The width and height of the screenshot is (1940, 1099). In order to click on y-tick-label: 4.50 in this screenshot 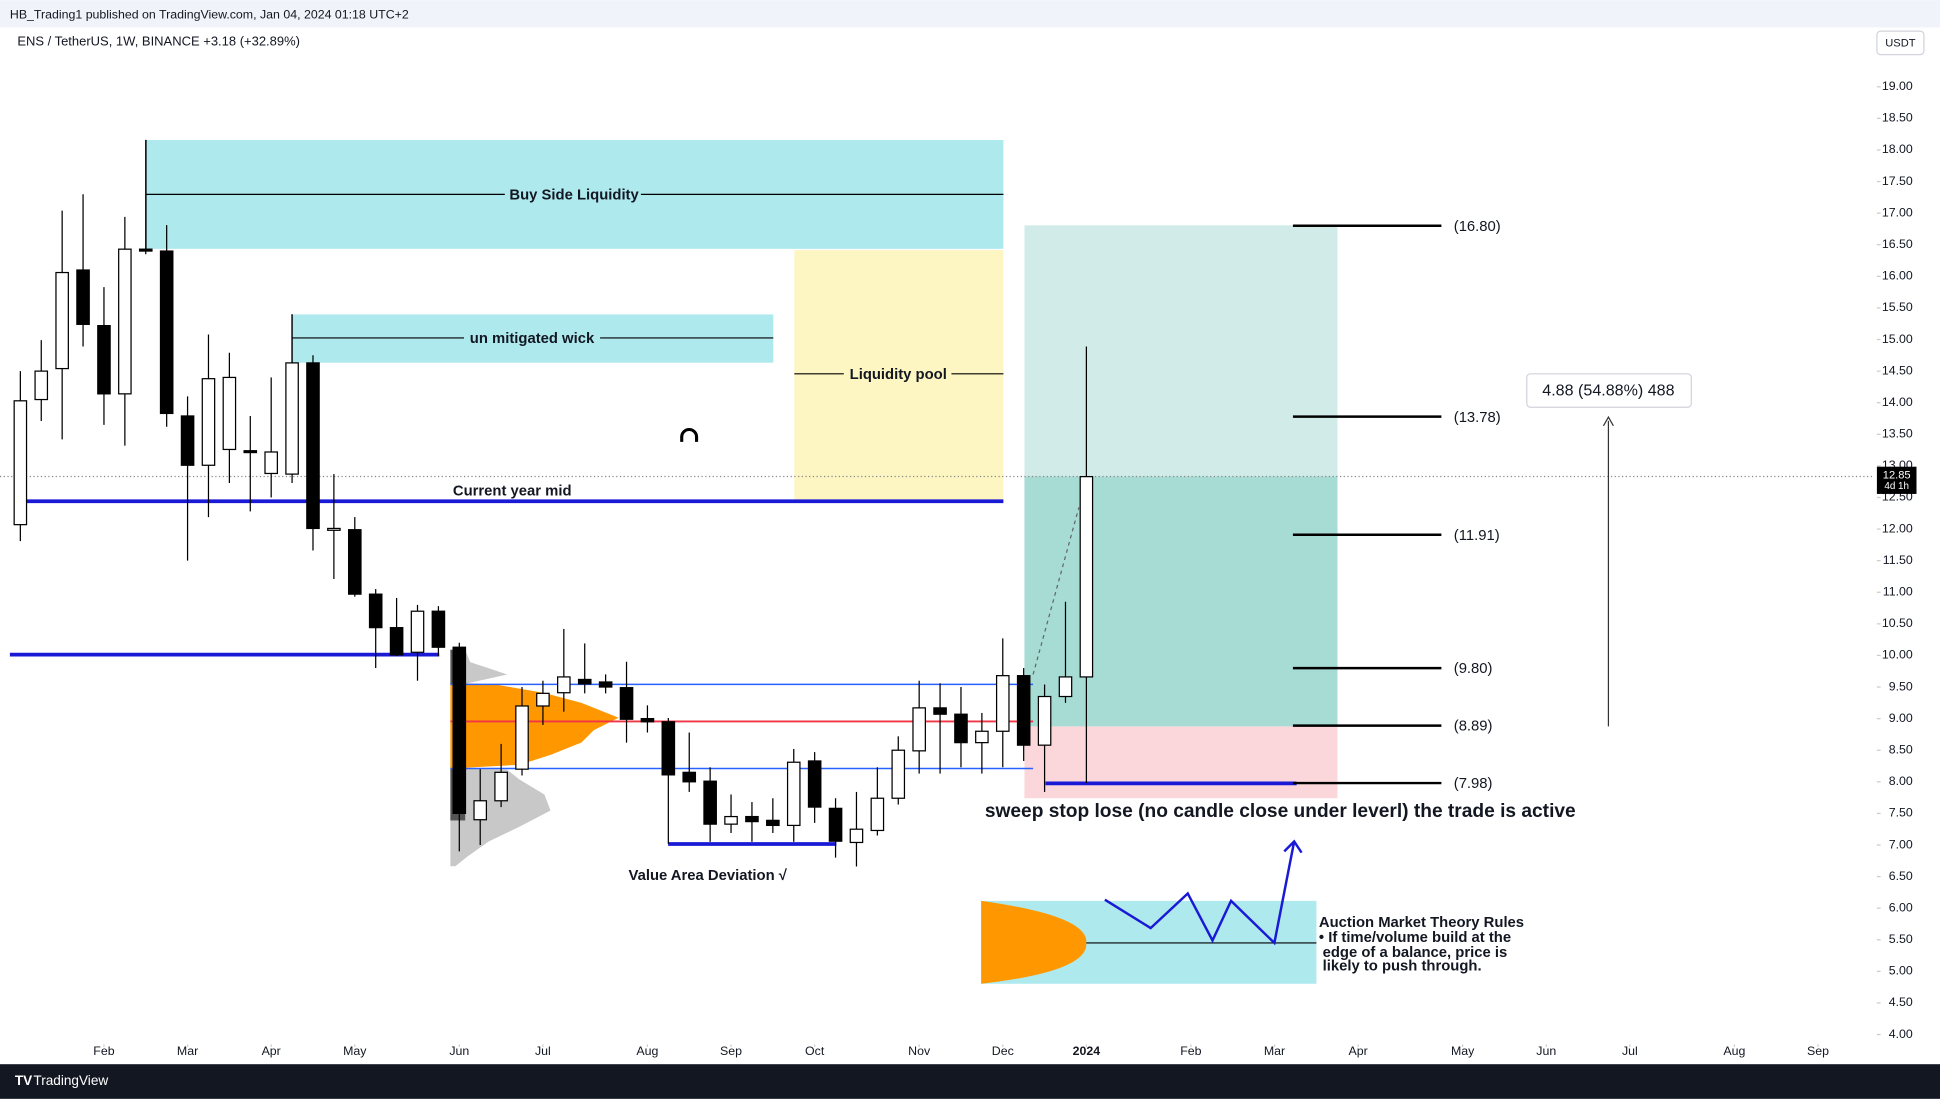, I will do `click(1901, 1002)`.